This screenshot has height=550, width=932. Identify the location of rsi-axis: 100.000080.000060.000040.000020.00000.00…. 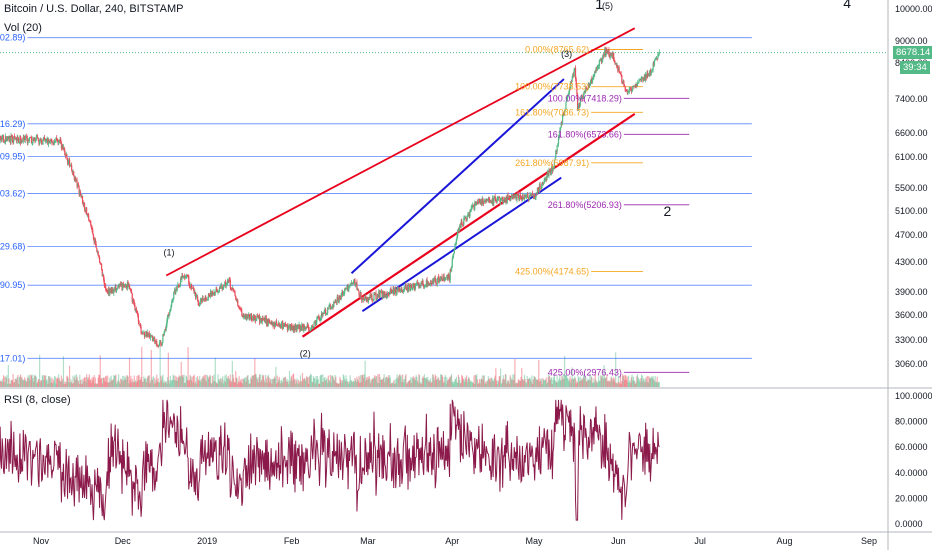
(913, 460).